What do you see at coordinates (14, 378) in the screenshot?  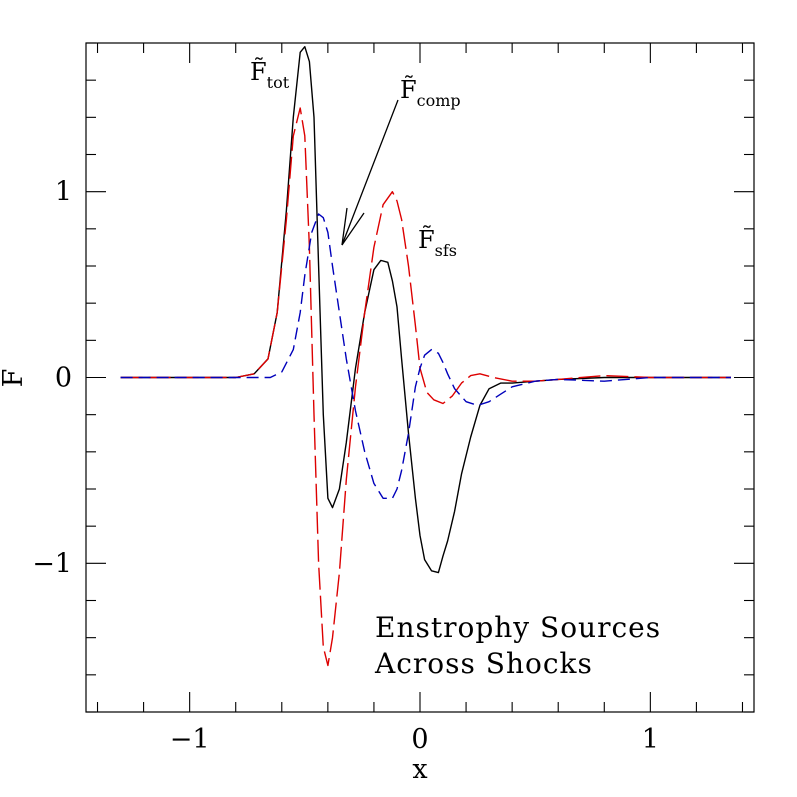 I see `y-axis-label: F̄` at bounding box center [14, 378].